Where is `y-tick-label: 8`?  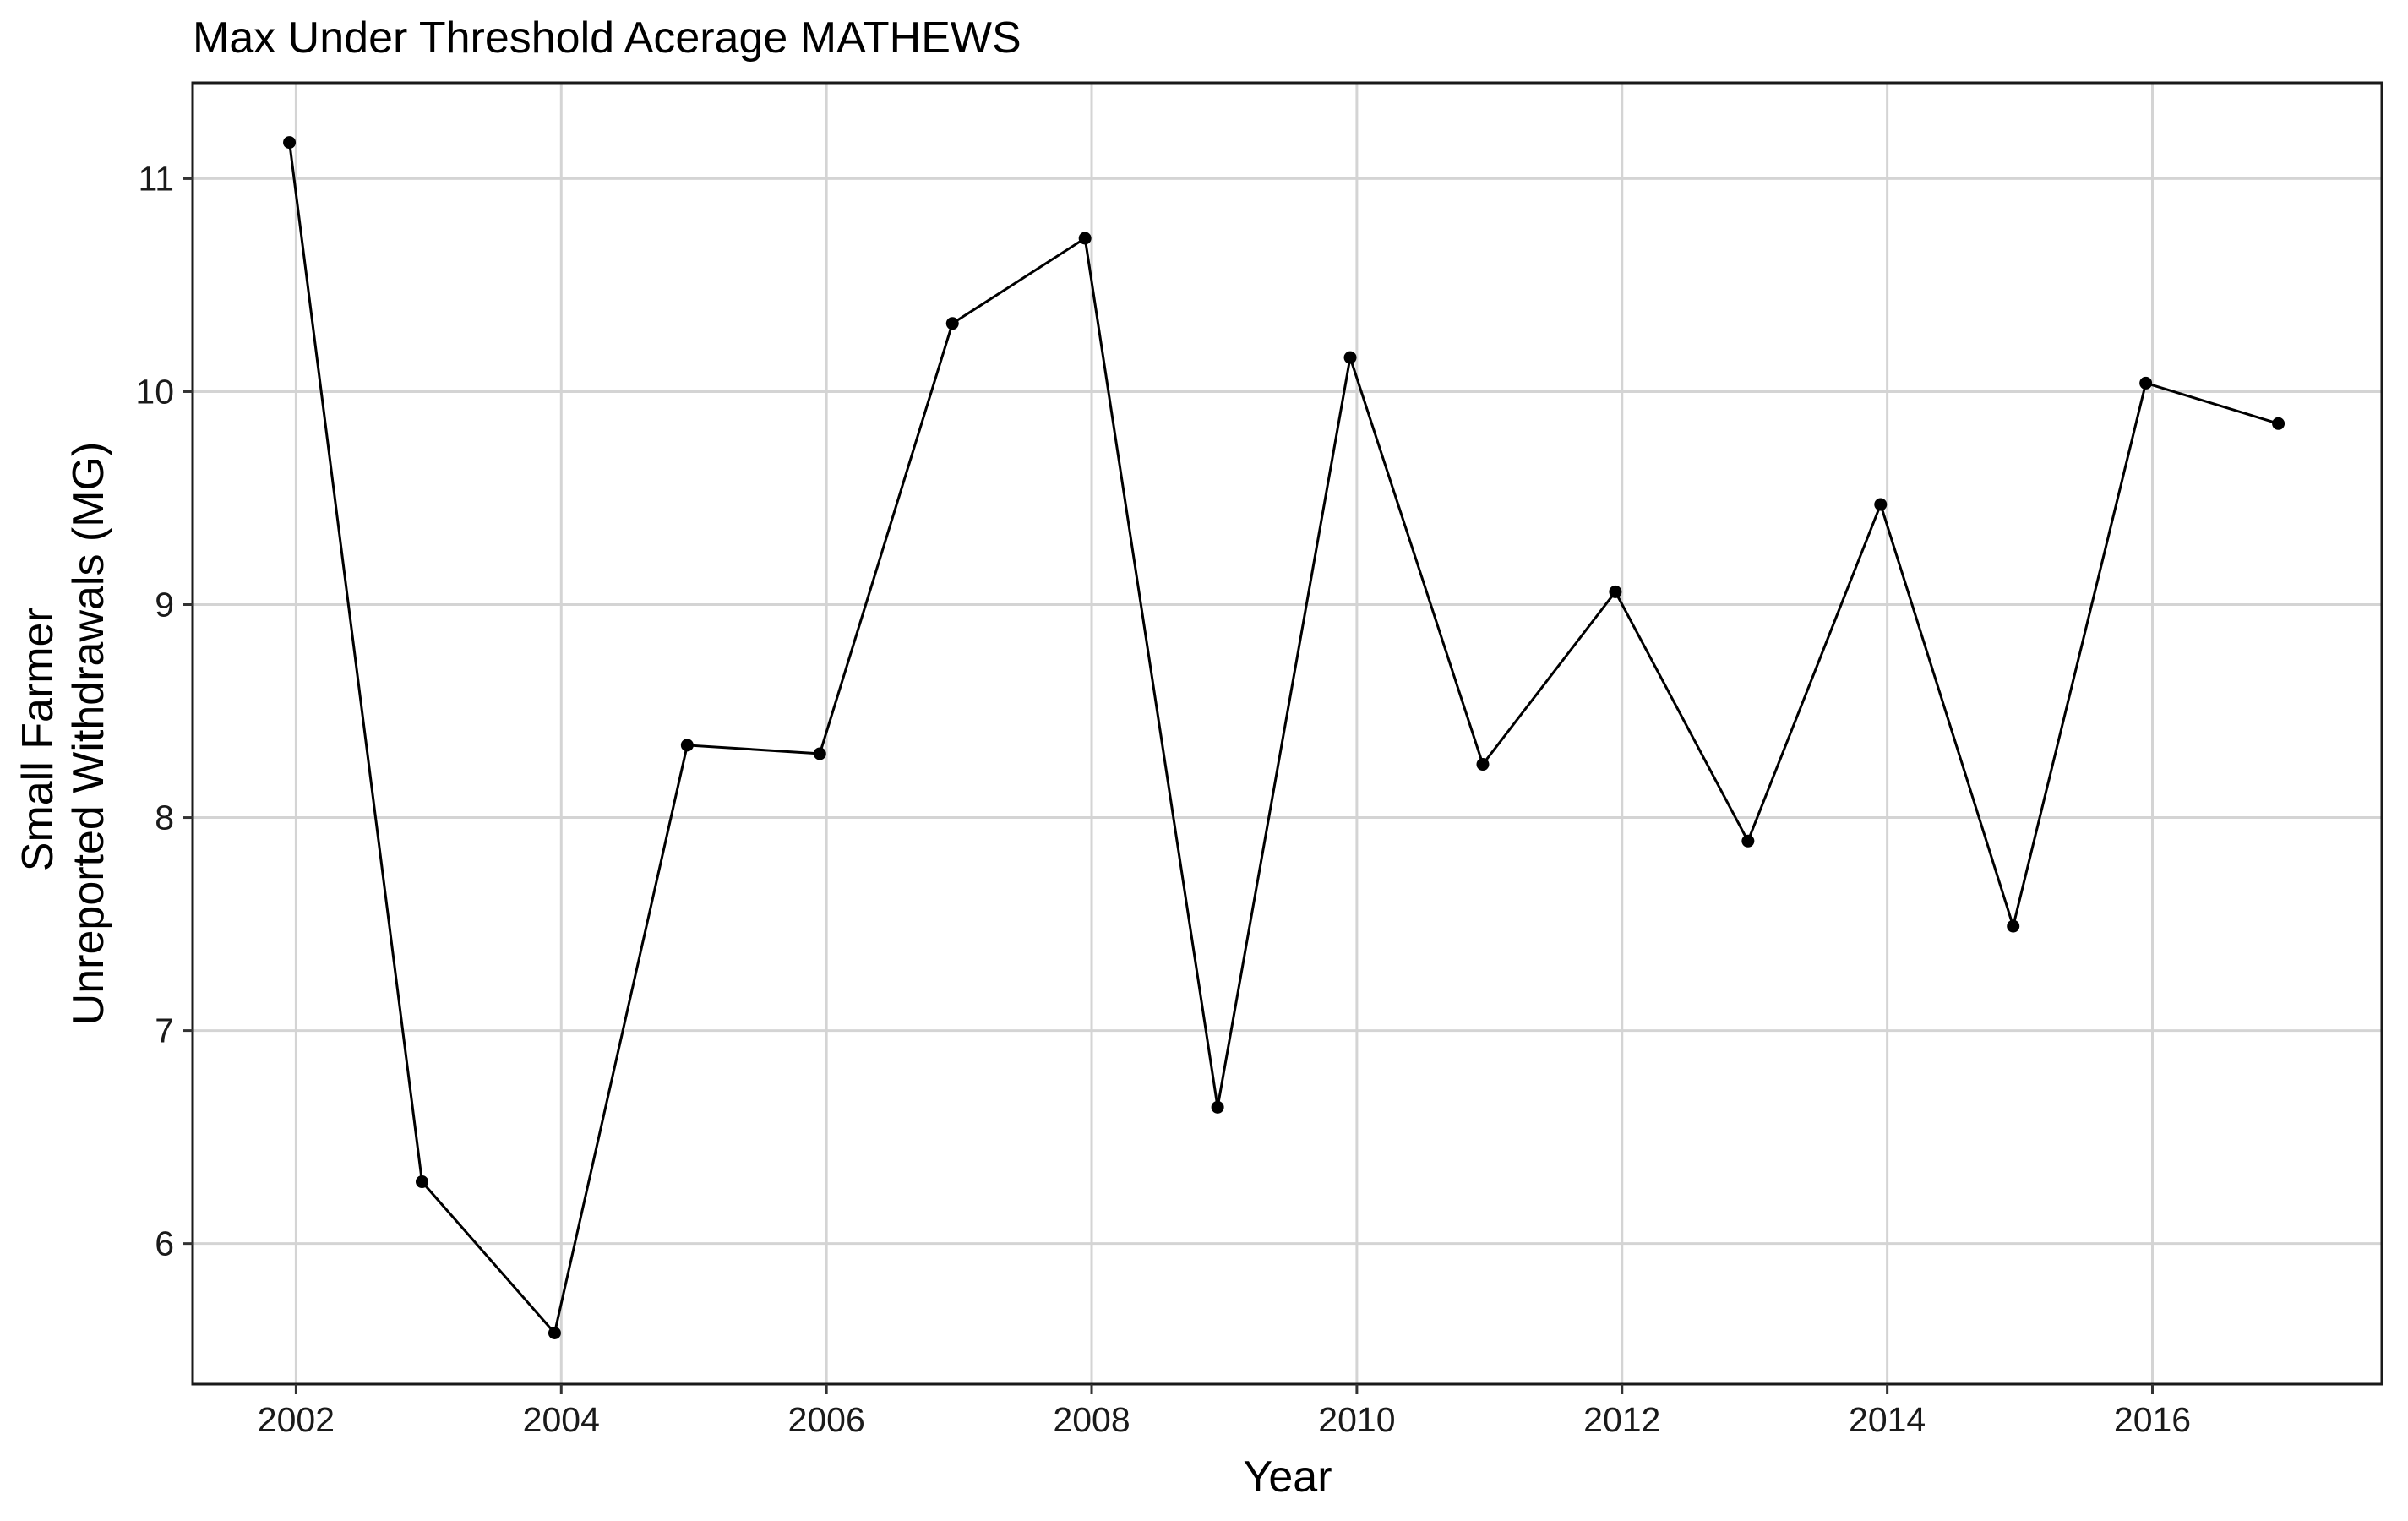 y-tick-label: 8 is located at coordinates (164, 818).